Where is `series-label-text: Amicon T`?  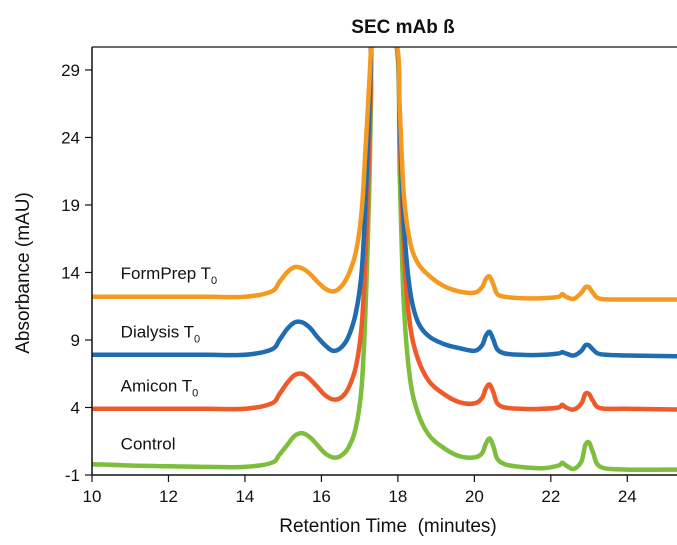
series-label-text: Amicon T is located at coordinates (157, 385).